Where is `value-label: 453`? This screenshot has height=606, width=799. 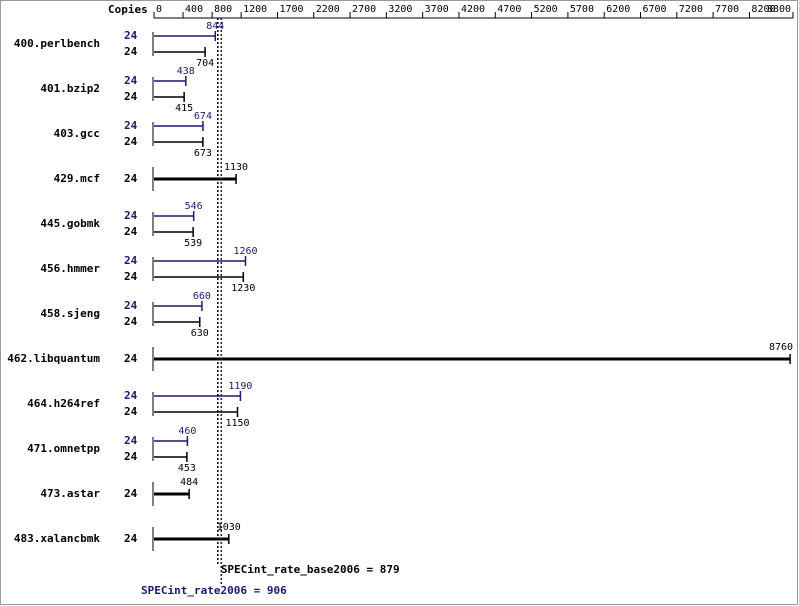
value-label: 453 is located at coordinates (187, 468).